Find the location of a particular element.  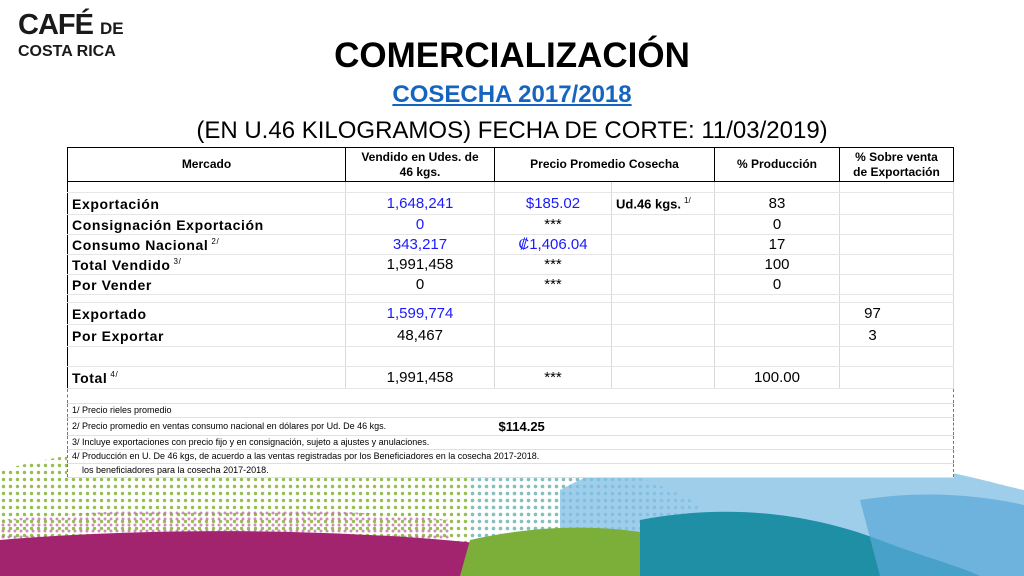

page-title: COMERCIALIZACIÓN is located at coordinates (512, 55).